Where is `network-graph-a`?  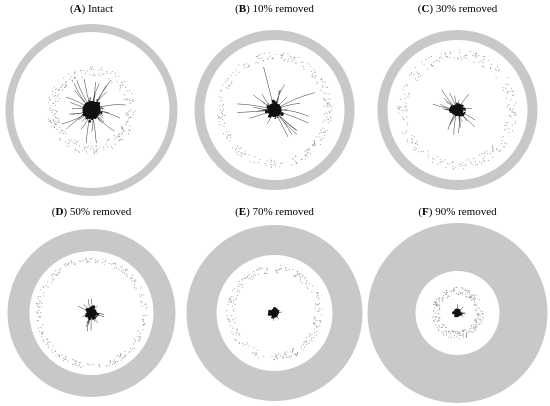
network-graph-a is located at coordinates (91, 110).